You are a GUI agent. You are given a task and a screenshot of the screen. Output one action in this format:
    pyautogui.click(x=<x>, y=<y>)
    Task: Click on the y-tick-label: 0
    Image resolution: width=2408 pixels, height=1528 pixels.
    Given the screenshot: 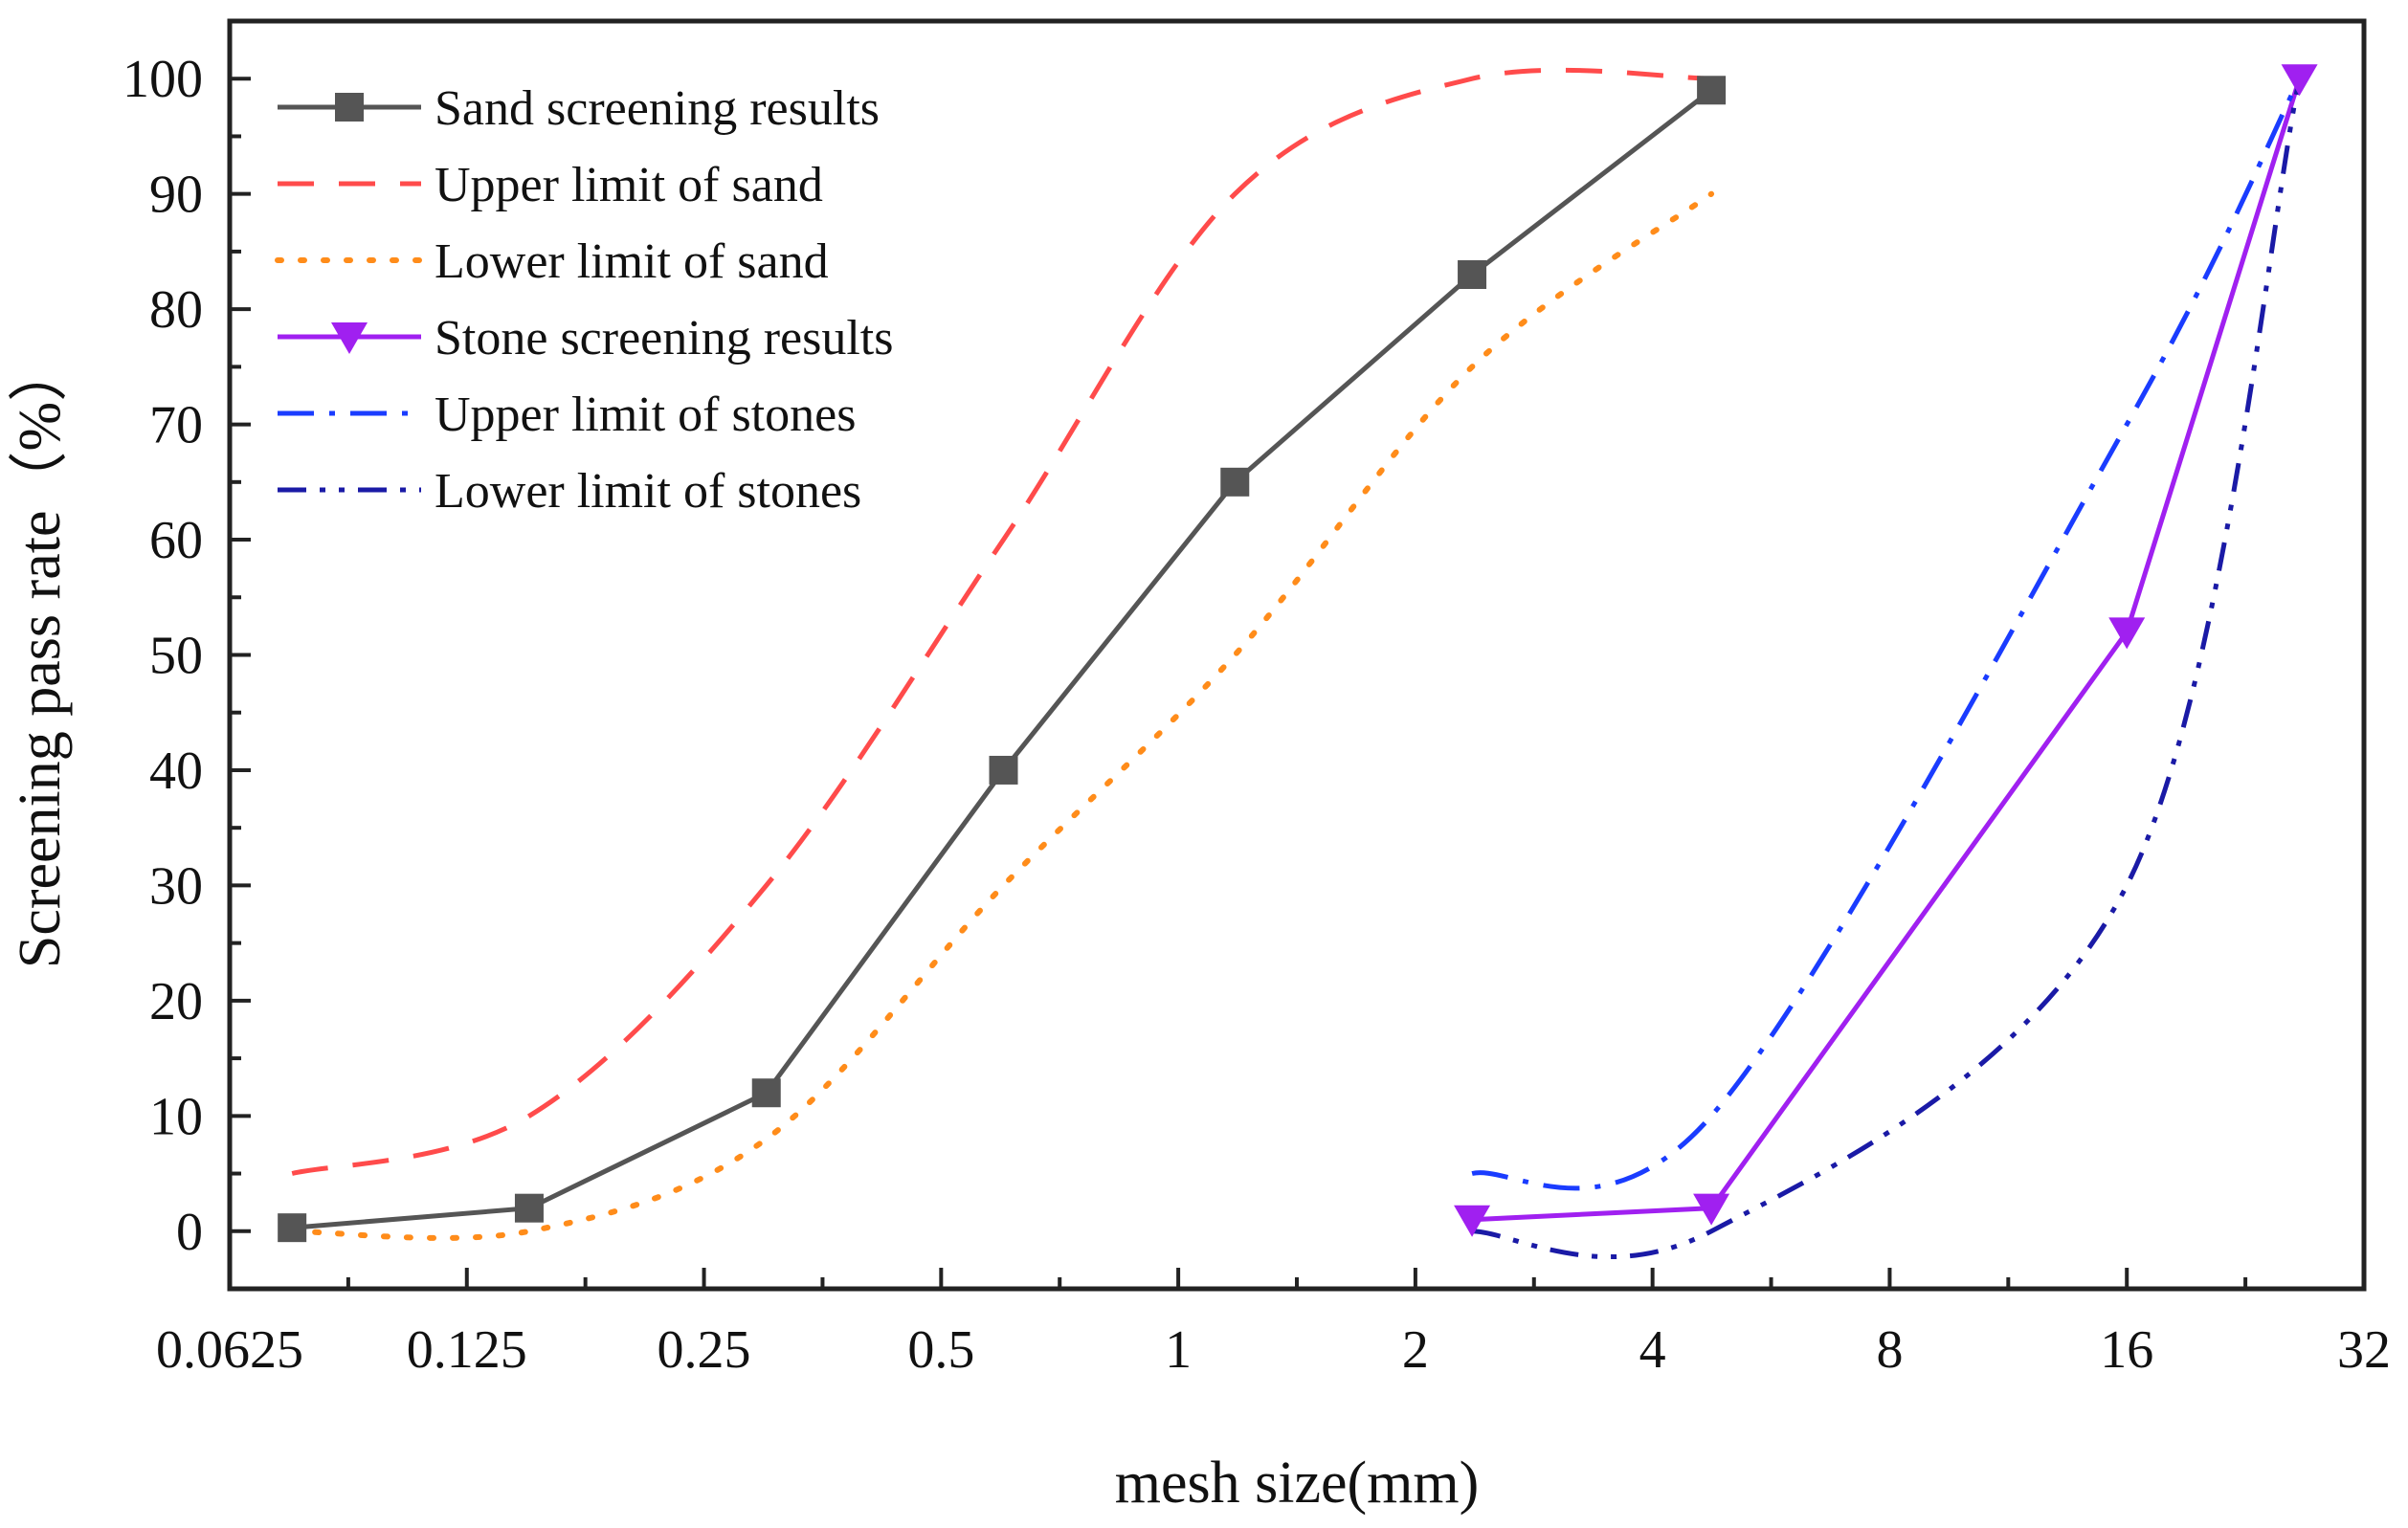 What is the action you would take?
    pyautogui.click(x=189, y=1233)
    